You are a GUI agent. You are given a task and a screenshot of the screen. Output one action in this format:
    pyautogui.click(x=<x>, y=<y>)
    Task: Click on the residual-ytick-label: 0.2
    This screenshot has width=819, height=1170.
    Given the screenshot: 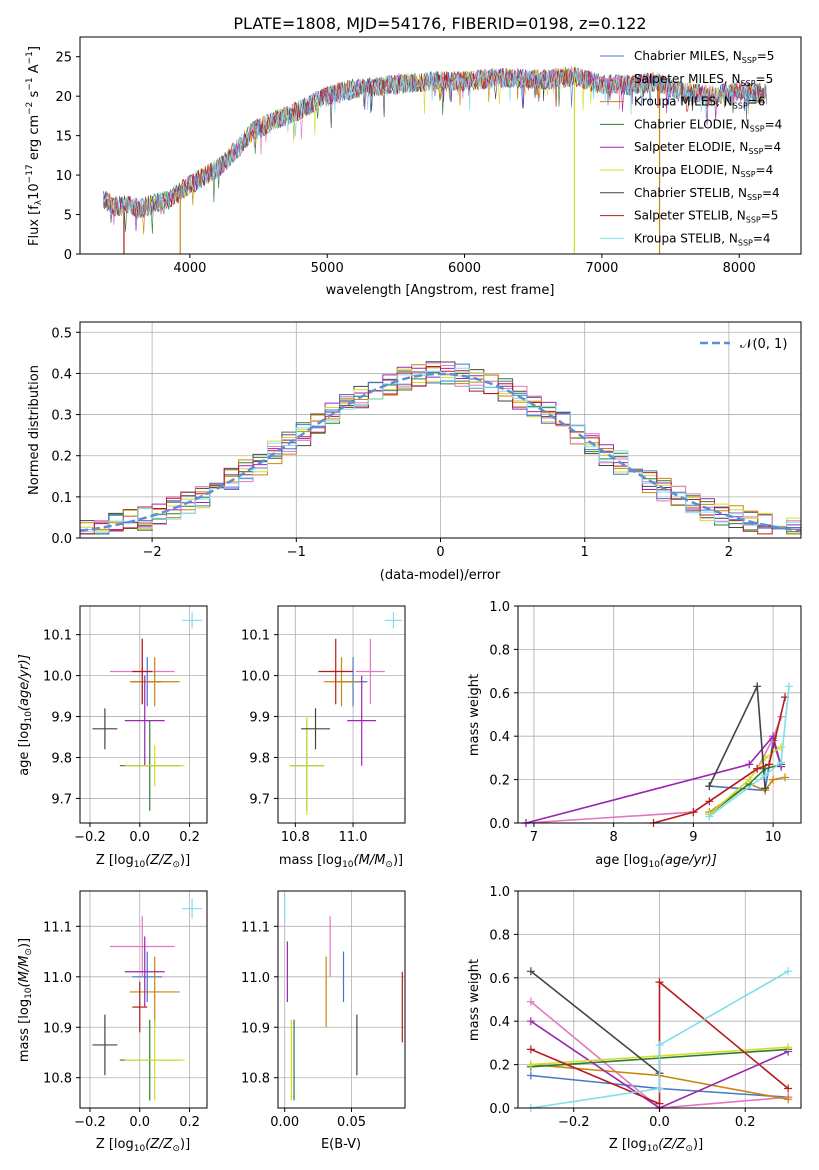 What is the action you would take?
    pyautogui.click(x=61, y=457)
    